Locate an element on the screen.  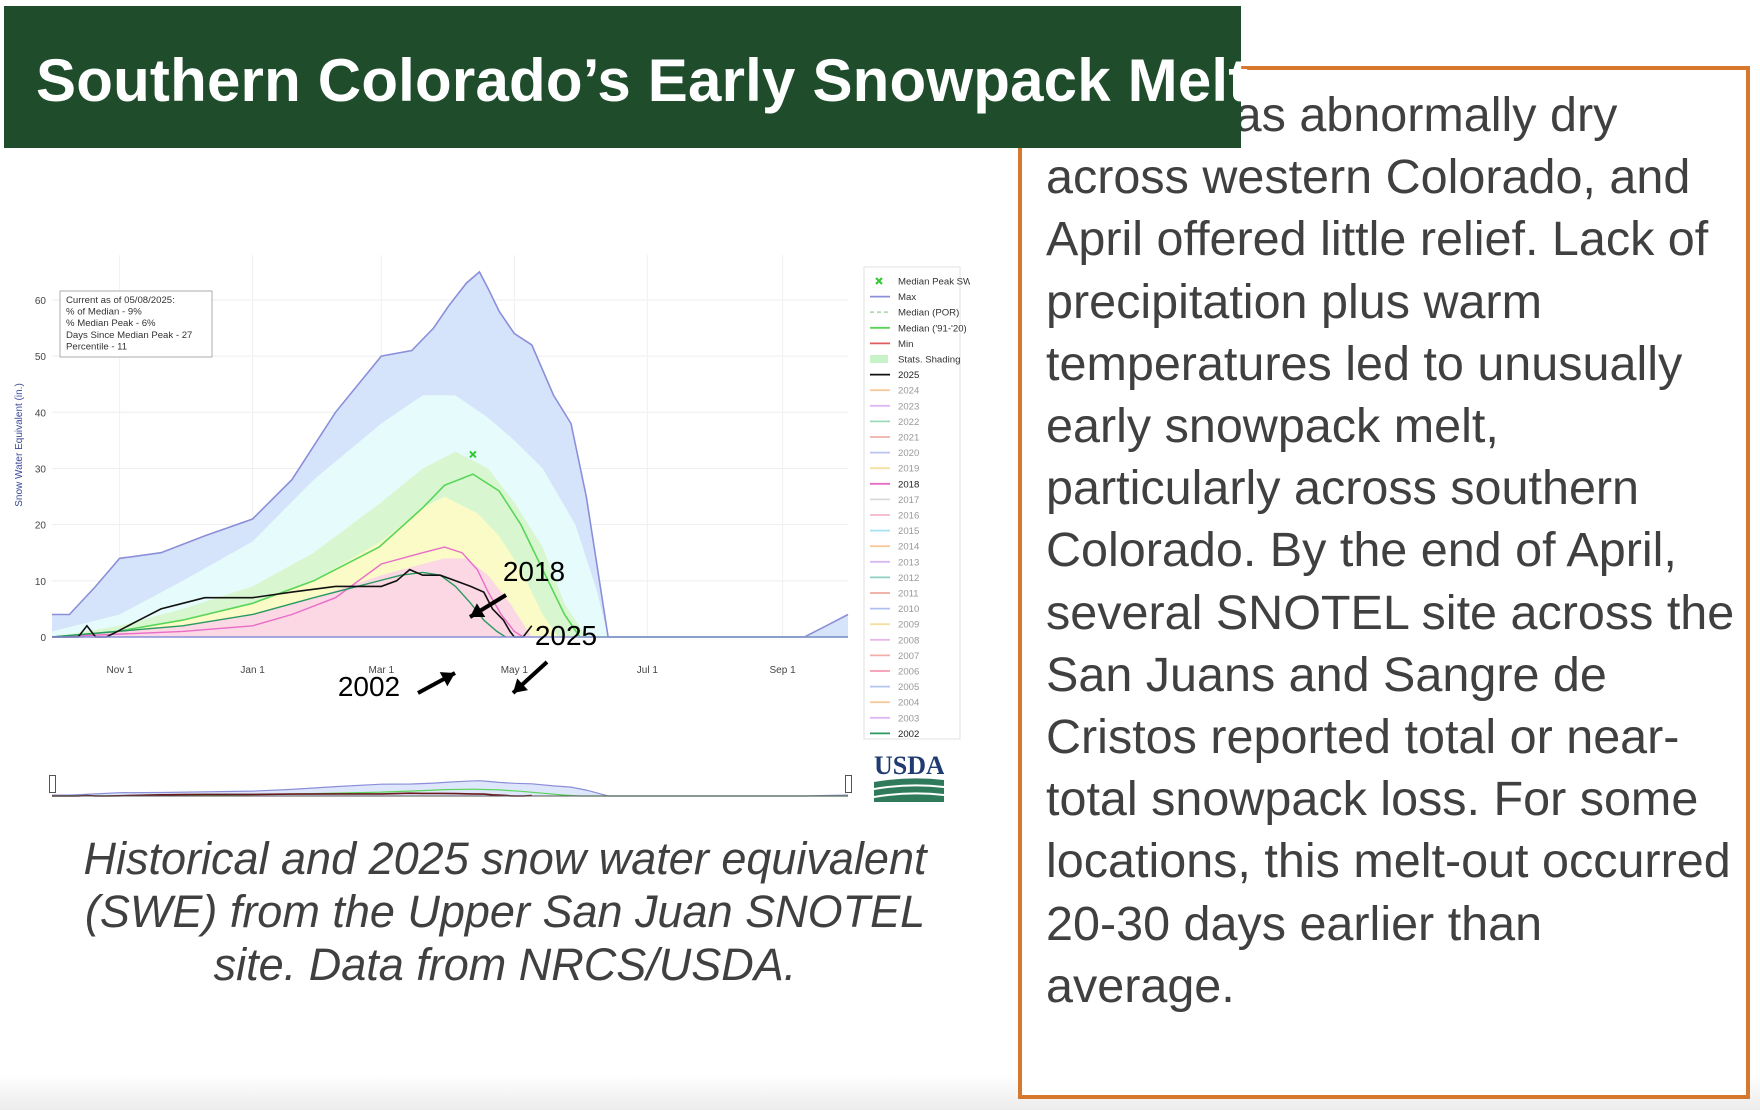
legend-swatch is located at coordinates (879, 359).